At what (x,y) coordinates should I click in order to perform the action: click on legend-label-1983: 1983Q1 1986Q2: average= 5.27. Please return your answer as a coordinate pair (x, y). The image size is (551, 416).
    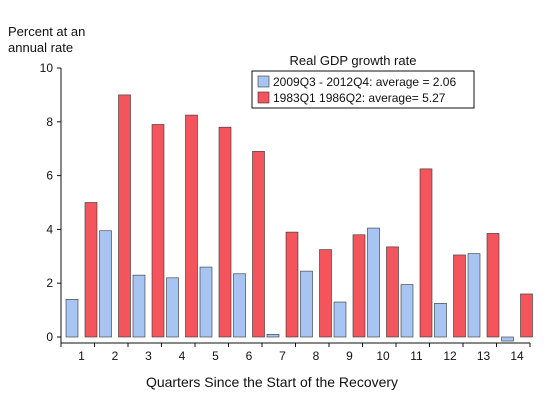
    Looking at the image, I should click on (359, 98).